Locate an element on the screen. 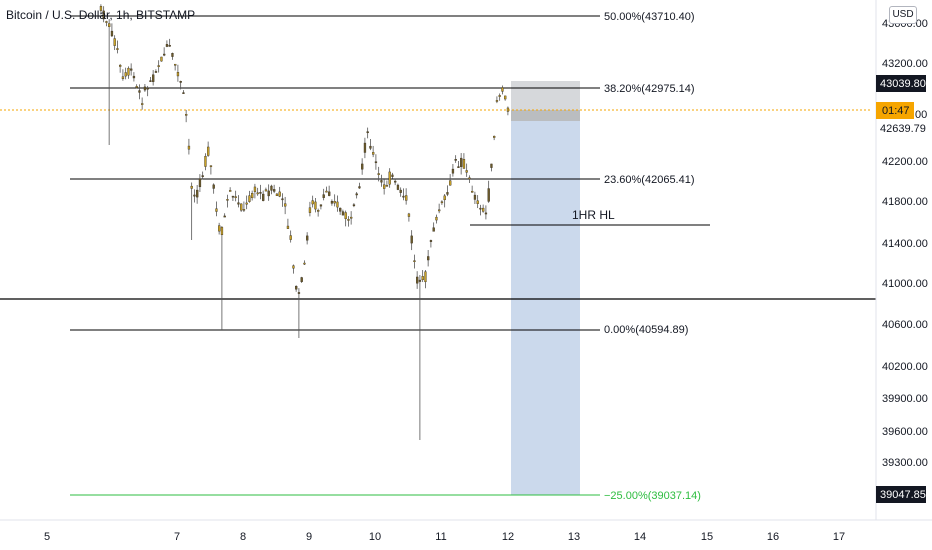 The image size is (932, 550). price-tick: 40200.00 is located at coordinates (905, 367).